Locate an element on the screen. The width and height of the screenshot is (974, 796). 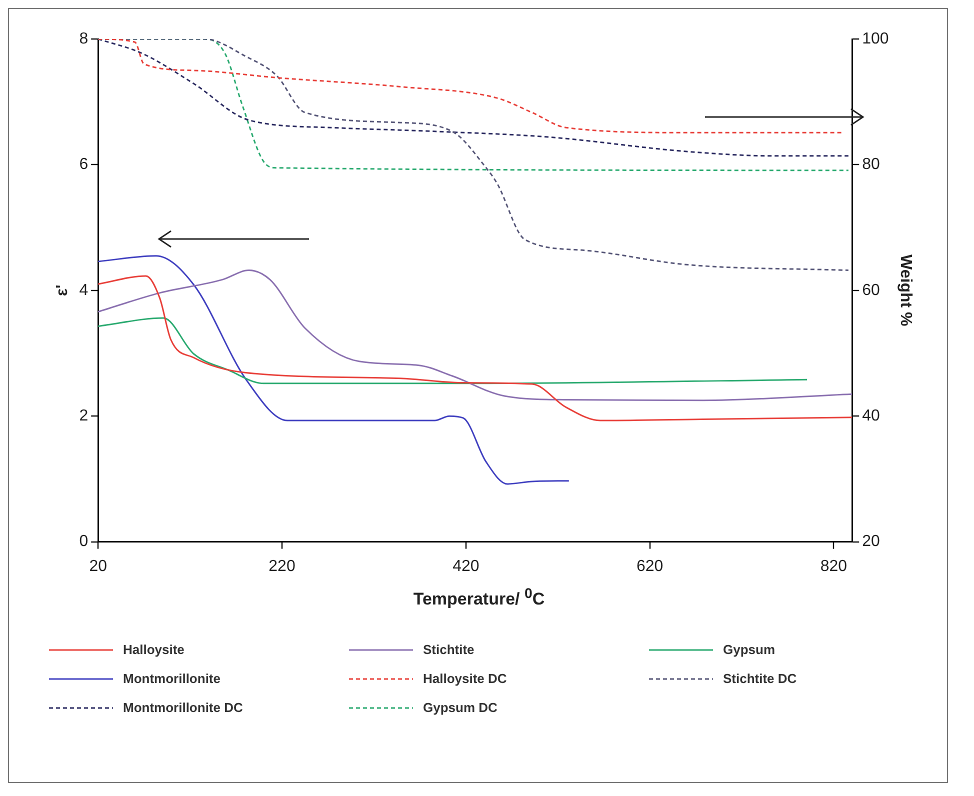
y-tick-label: 2 is located at coordinates (83, 416).